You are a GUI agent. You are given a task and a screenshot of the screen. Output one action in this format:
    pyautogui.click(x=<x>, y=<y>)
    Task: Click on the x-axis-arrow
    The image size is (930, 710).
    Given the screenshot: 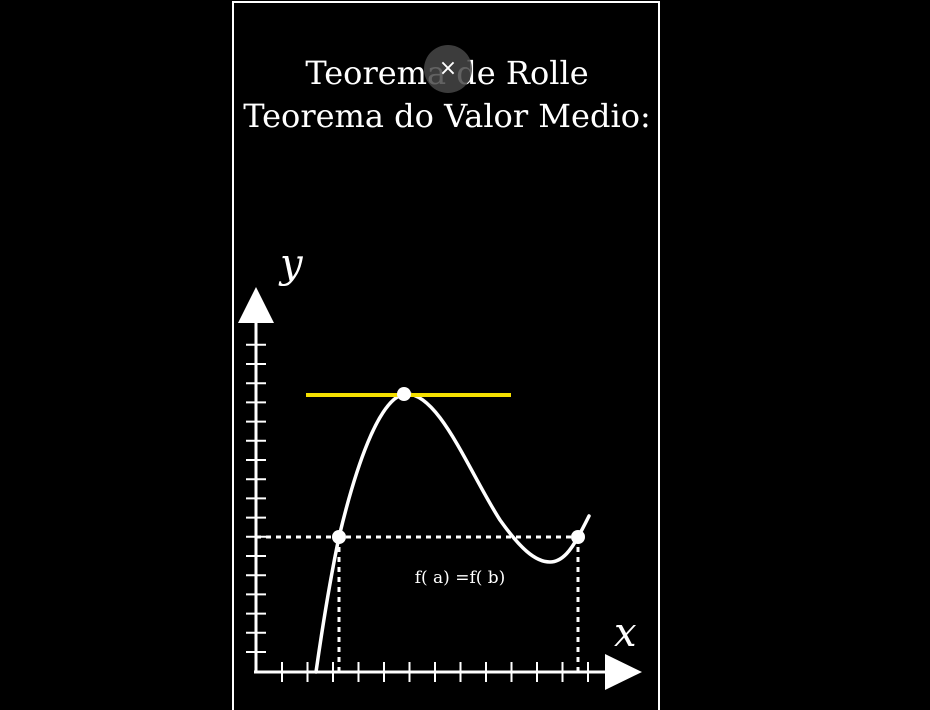 What is the action you would take?
    pyautogui.click(x=623, y=672)
    